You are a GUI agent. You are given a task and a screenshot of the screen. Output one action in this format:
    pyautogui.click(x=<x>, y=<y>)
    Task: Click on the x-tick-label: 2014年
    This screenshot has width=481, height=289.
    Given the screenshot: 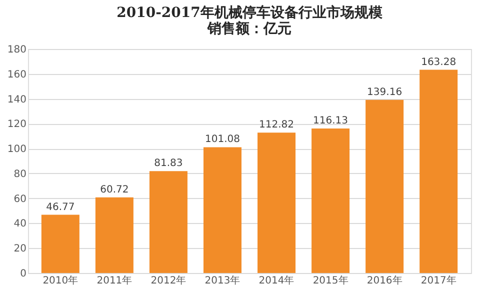 What is the action you would take?
    pyautogui.click(x=276, y=280)
    